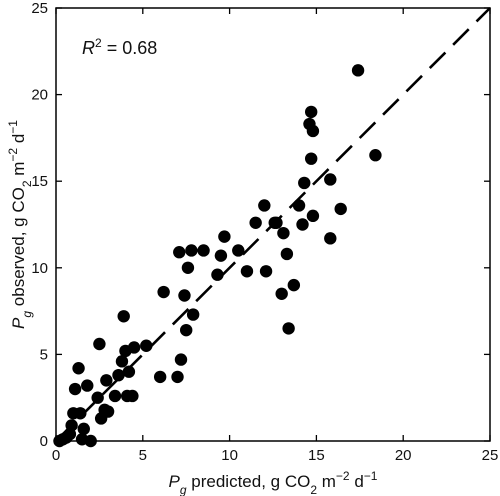 The image size is (500, 496). I want to click on y-tick-label: 20, so click(39, 95).